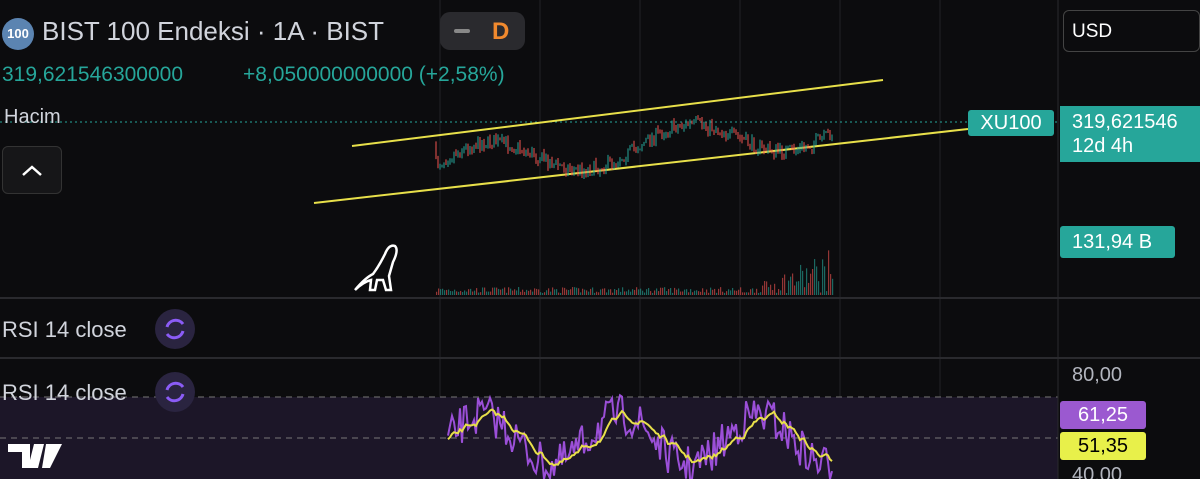 The height and width of the screenshot is (479, 1200). What do you see at coordinates (634, 147) in the screenshot?
I see `candles` at bounding box center [634, 147].